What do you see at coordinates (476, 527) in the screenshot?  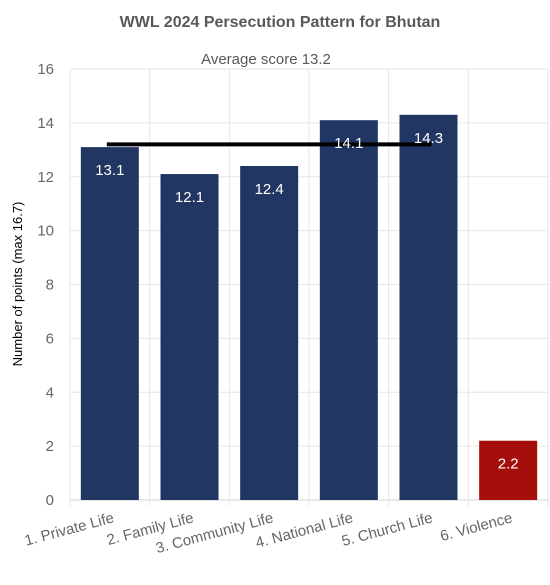 I see `category-label: 6. Violence` at bounding box center [476, 527].